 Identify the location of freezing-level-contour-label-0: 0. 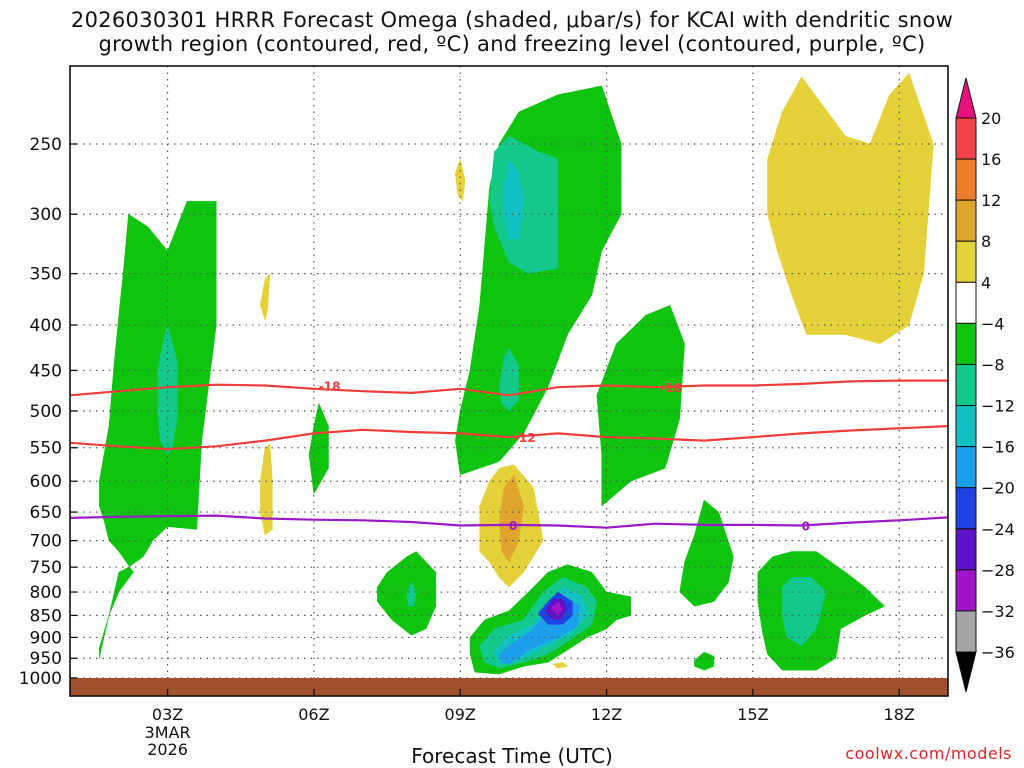
(513, 526).